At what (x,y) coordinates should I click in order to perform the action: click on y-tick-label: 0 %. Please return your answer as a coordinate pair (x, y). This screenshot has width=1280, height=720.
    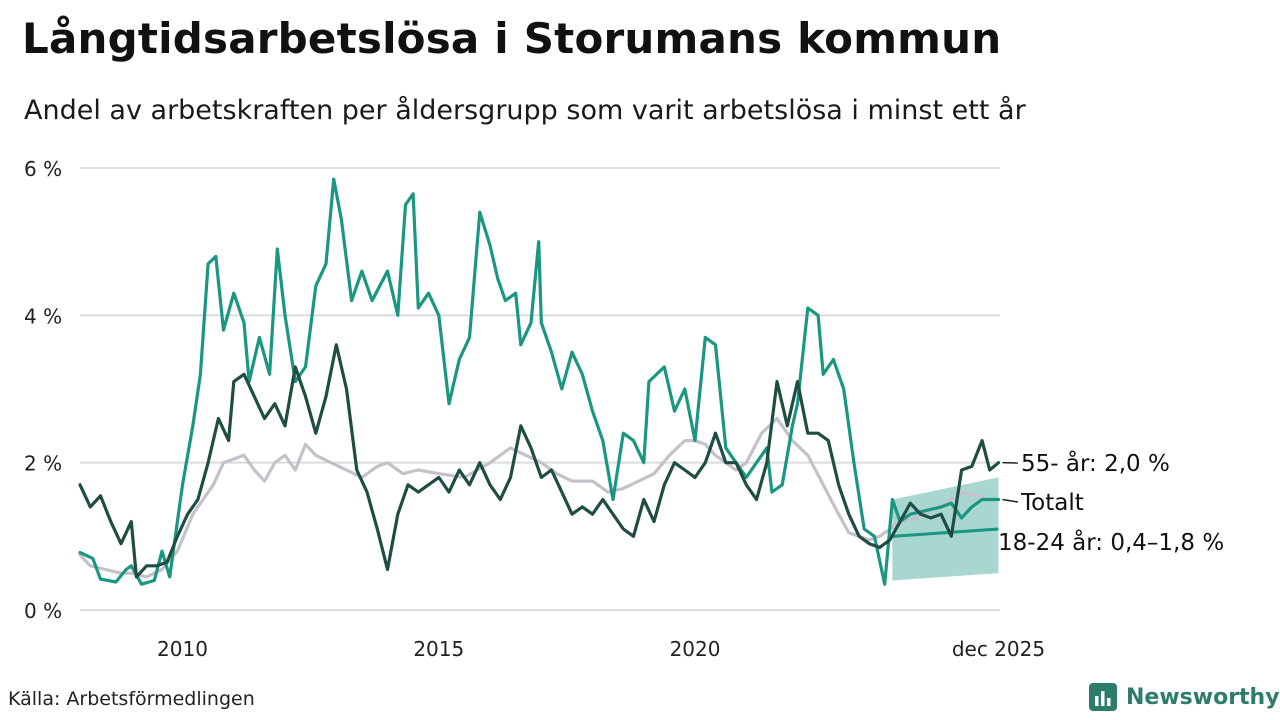
    Looking at the image, I should click on (43, 611).